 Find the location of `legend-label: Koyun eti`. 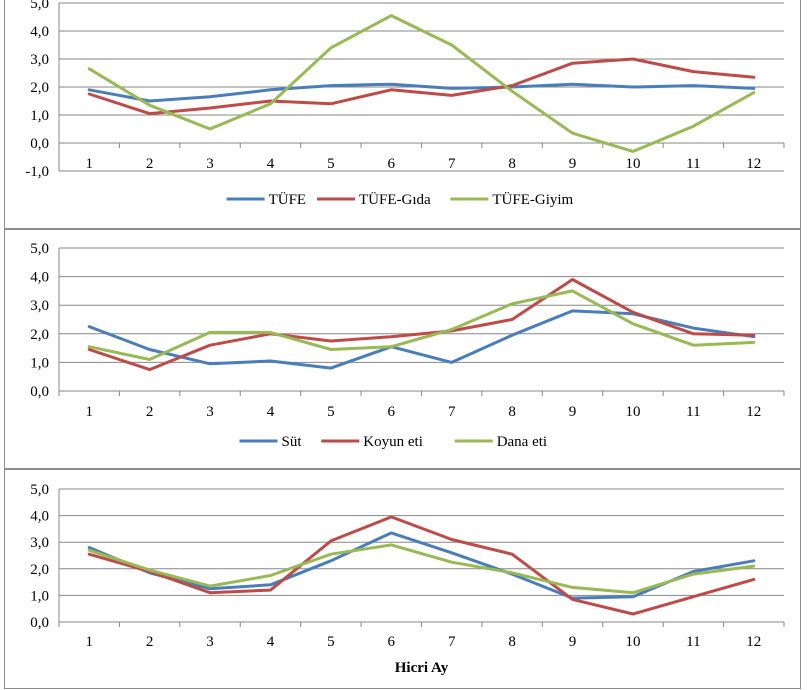

legend-label: Koyun eti is located at coordinates (393, 442).